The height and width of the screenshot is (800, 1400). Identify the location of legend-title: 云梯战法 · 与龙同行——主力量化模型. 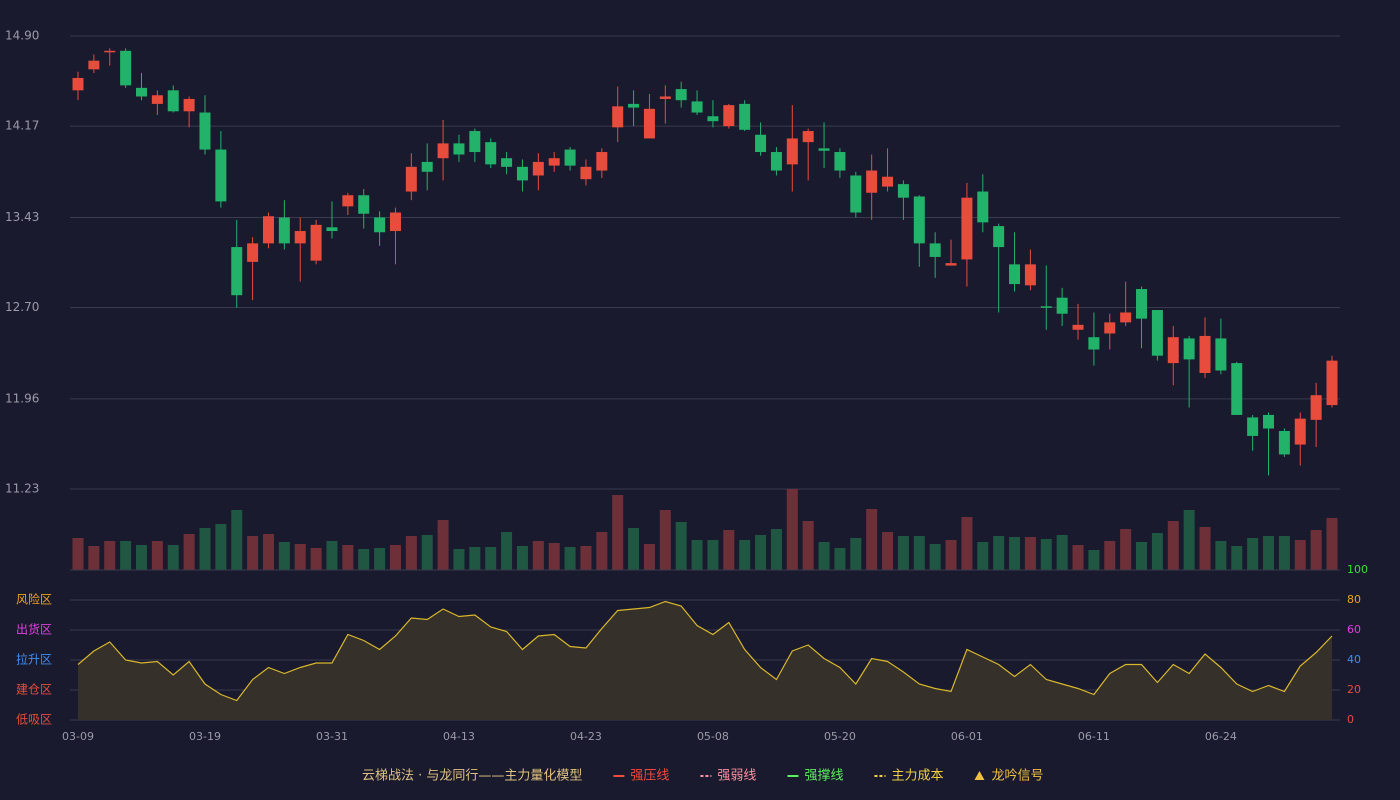
(472, 776).